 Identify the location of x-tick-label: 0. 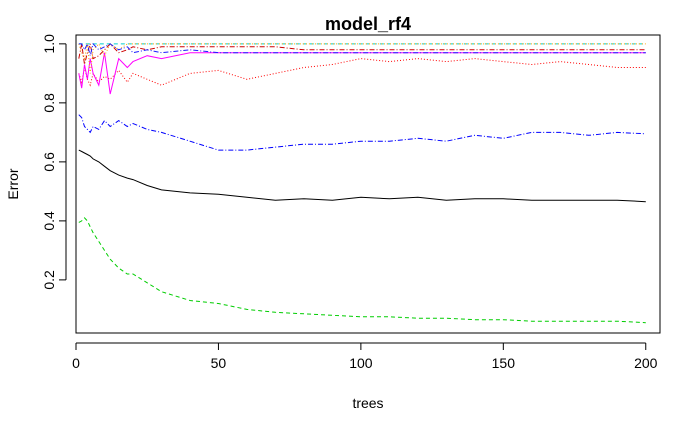
(76, 363).